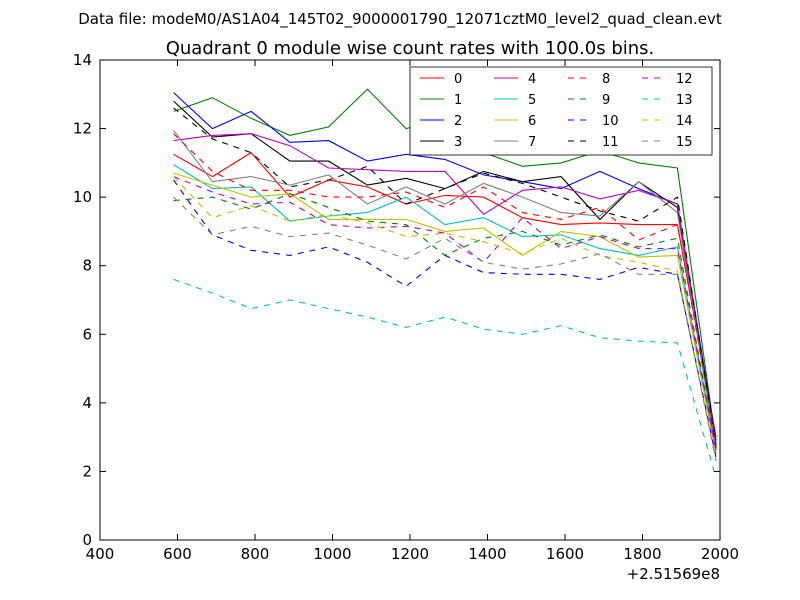  I want to click on y-tick-label: 12, so click(82, 129).